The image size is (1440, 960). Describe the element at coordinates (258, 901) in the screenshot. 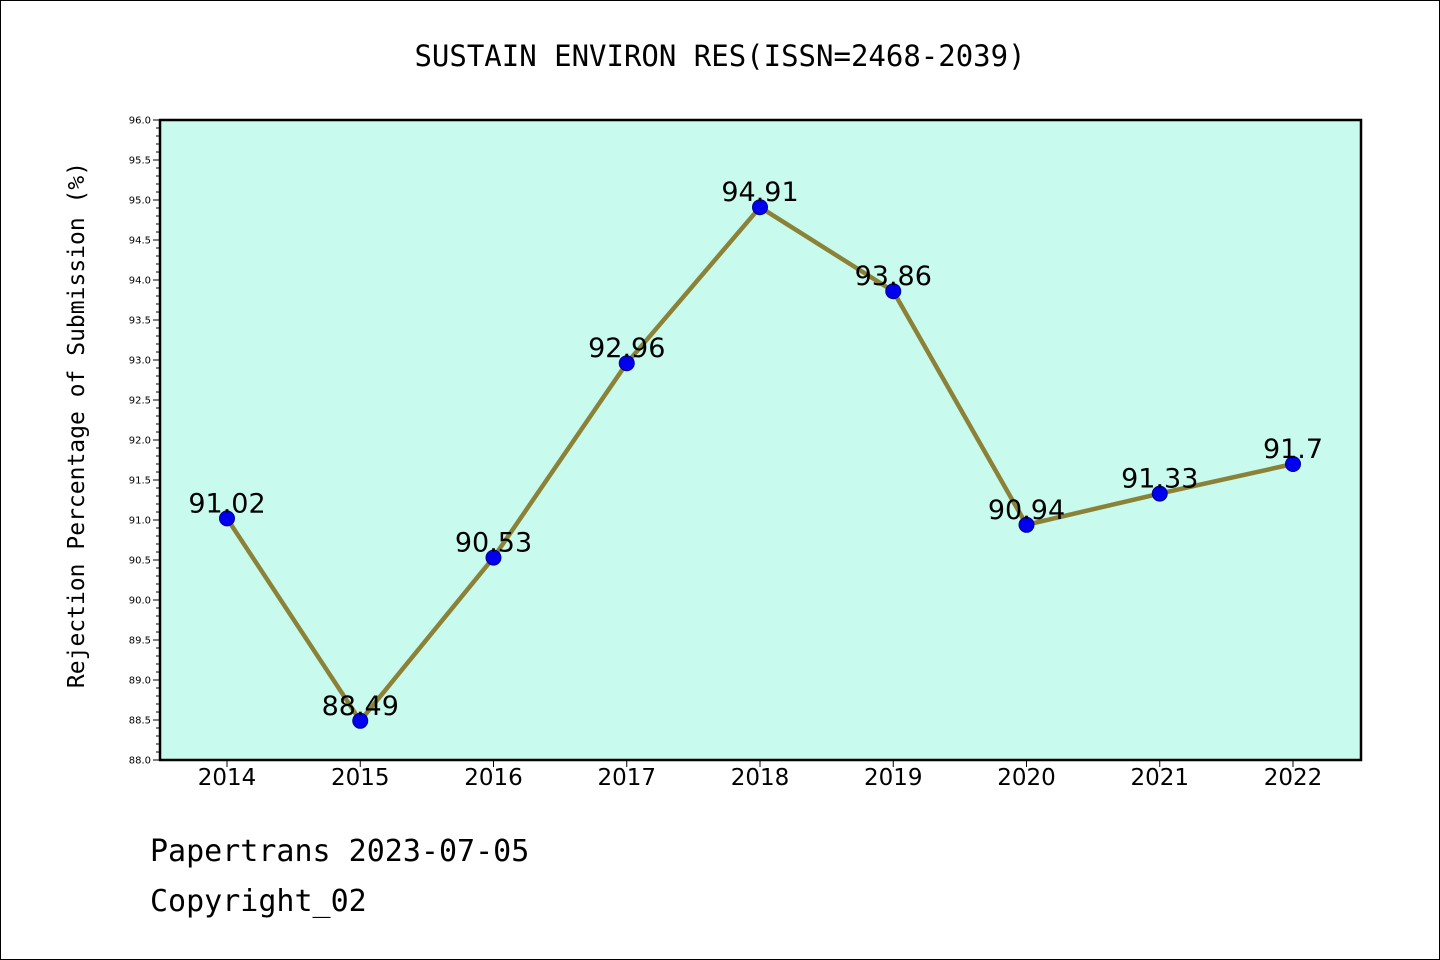

I see `footer-copyright: Copyright_02` at that location.